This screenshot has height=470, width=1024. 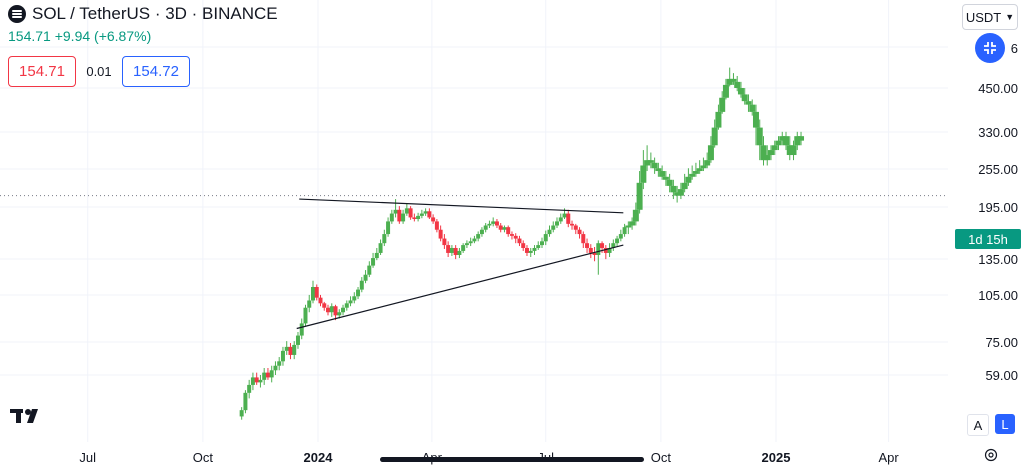 I want to click on y-tick-label: 59.00, so click(x=1001, y=375).